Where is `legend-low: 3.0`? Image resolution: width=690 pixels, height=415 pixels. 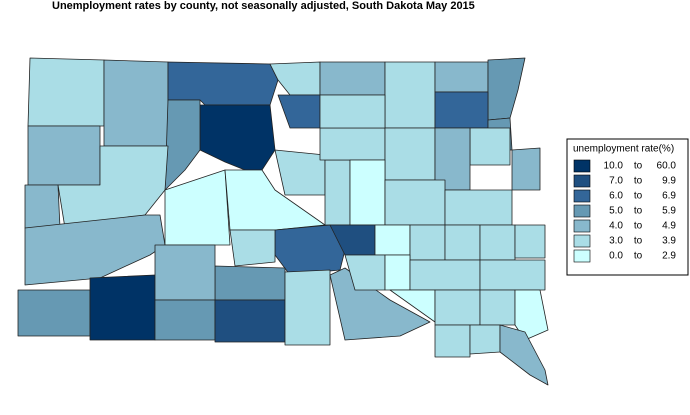 legend-low: 3.0 is located at coordinates (616, 241).